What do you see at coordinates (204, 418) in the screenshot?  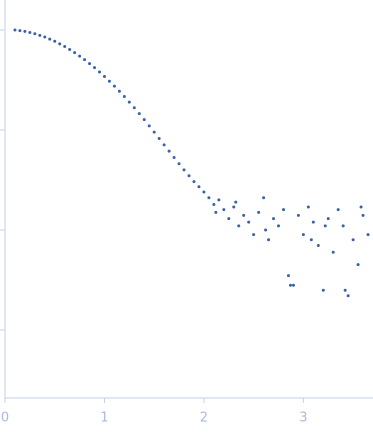 I see `x-tick-label: 2` at bounding box center [204, 418].